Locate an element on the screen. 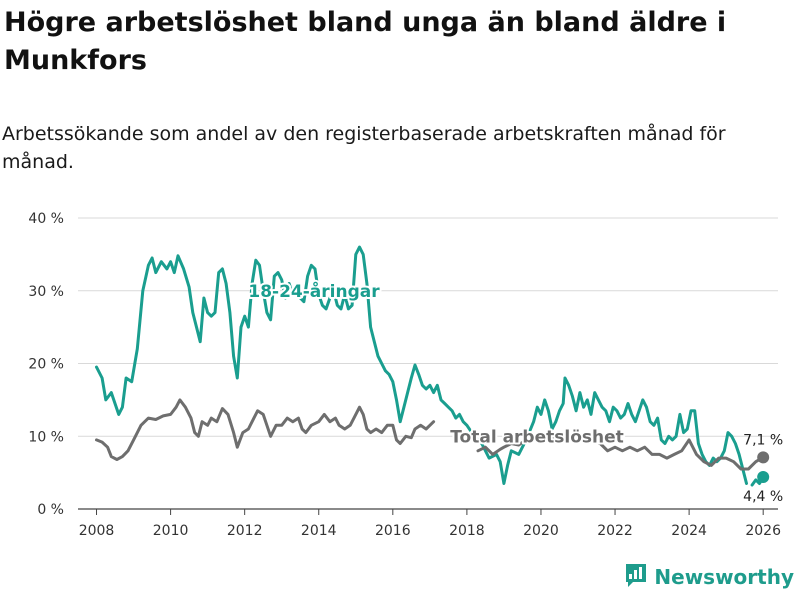 This screenshot has height=600, width=800. x-tick-label: 2012 is located at coordinates (245, 531).